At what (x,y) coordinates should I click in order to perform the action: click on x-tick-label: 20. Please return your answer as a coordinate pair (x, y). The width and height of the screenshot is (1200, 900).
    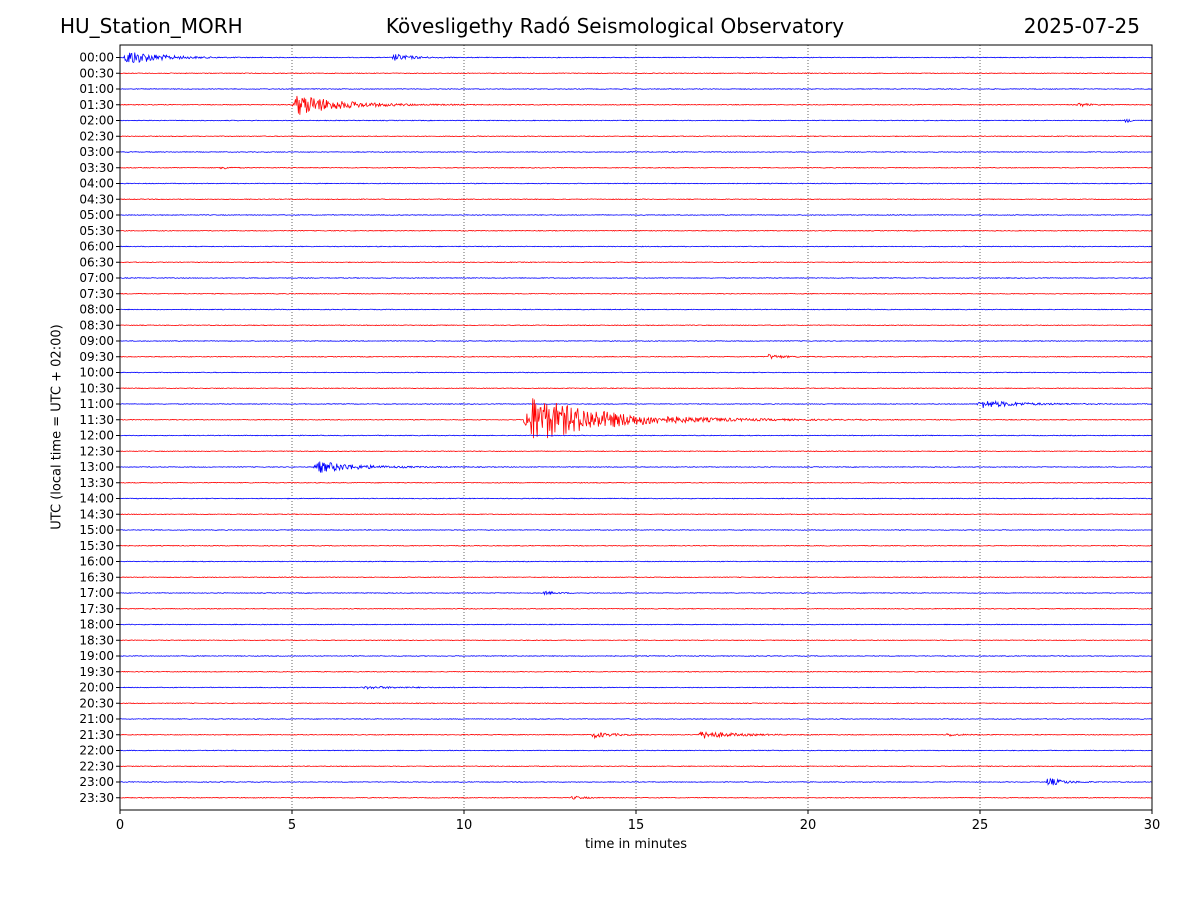
    Looking at the image, I should click on (808, 825).